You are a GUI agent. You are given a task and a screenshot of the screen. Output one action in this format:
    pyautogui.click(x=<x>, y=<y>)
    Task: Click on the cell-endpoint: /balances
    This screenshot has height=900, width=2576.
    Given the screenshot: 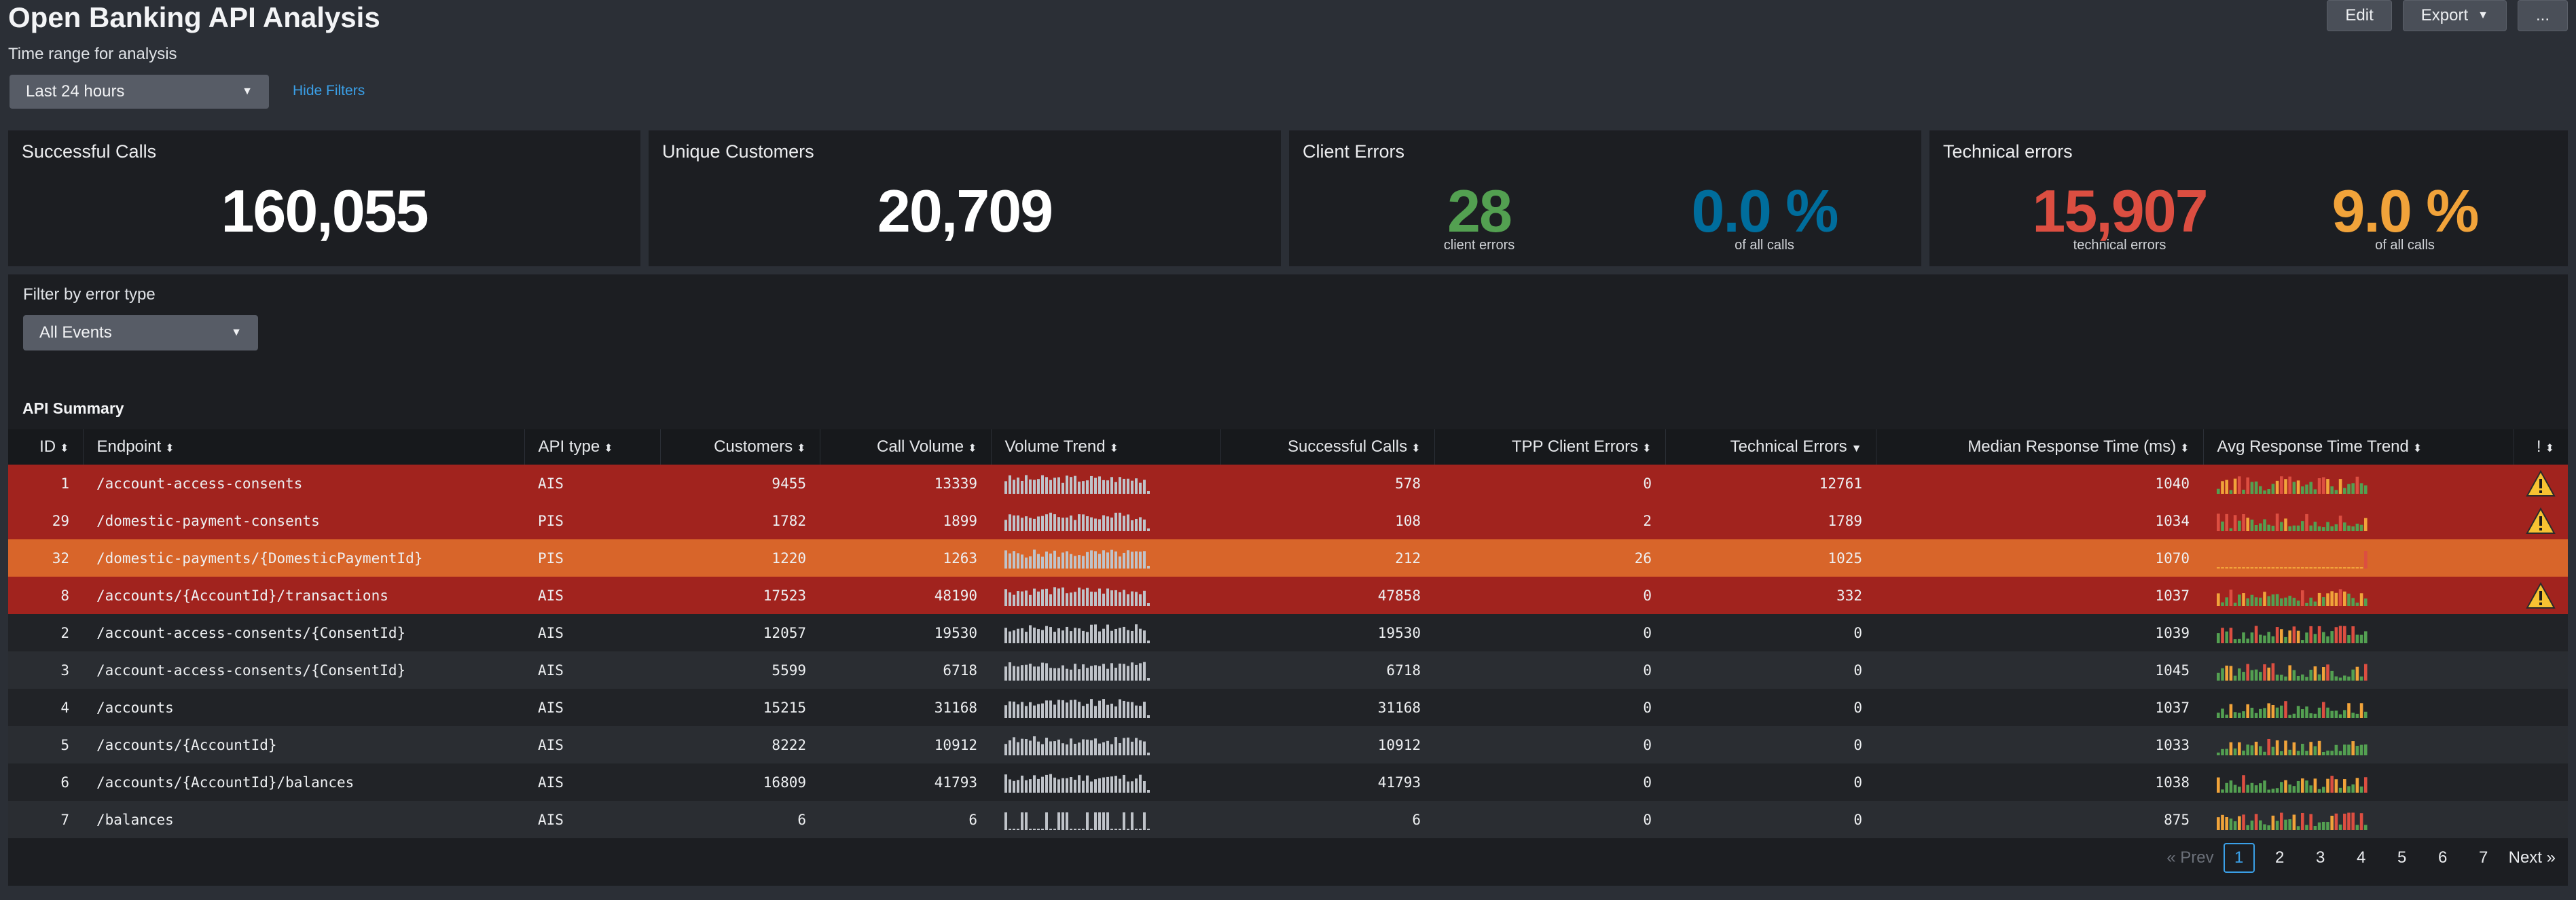 What is the action you would take?
    pyautogui.click(x=303, y=819)
    